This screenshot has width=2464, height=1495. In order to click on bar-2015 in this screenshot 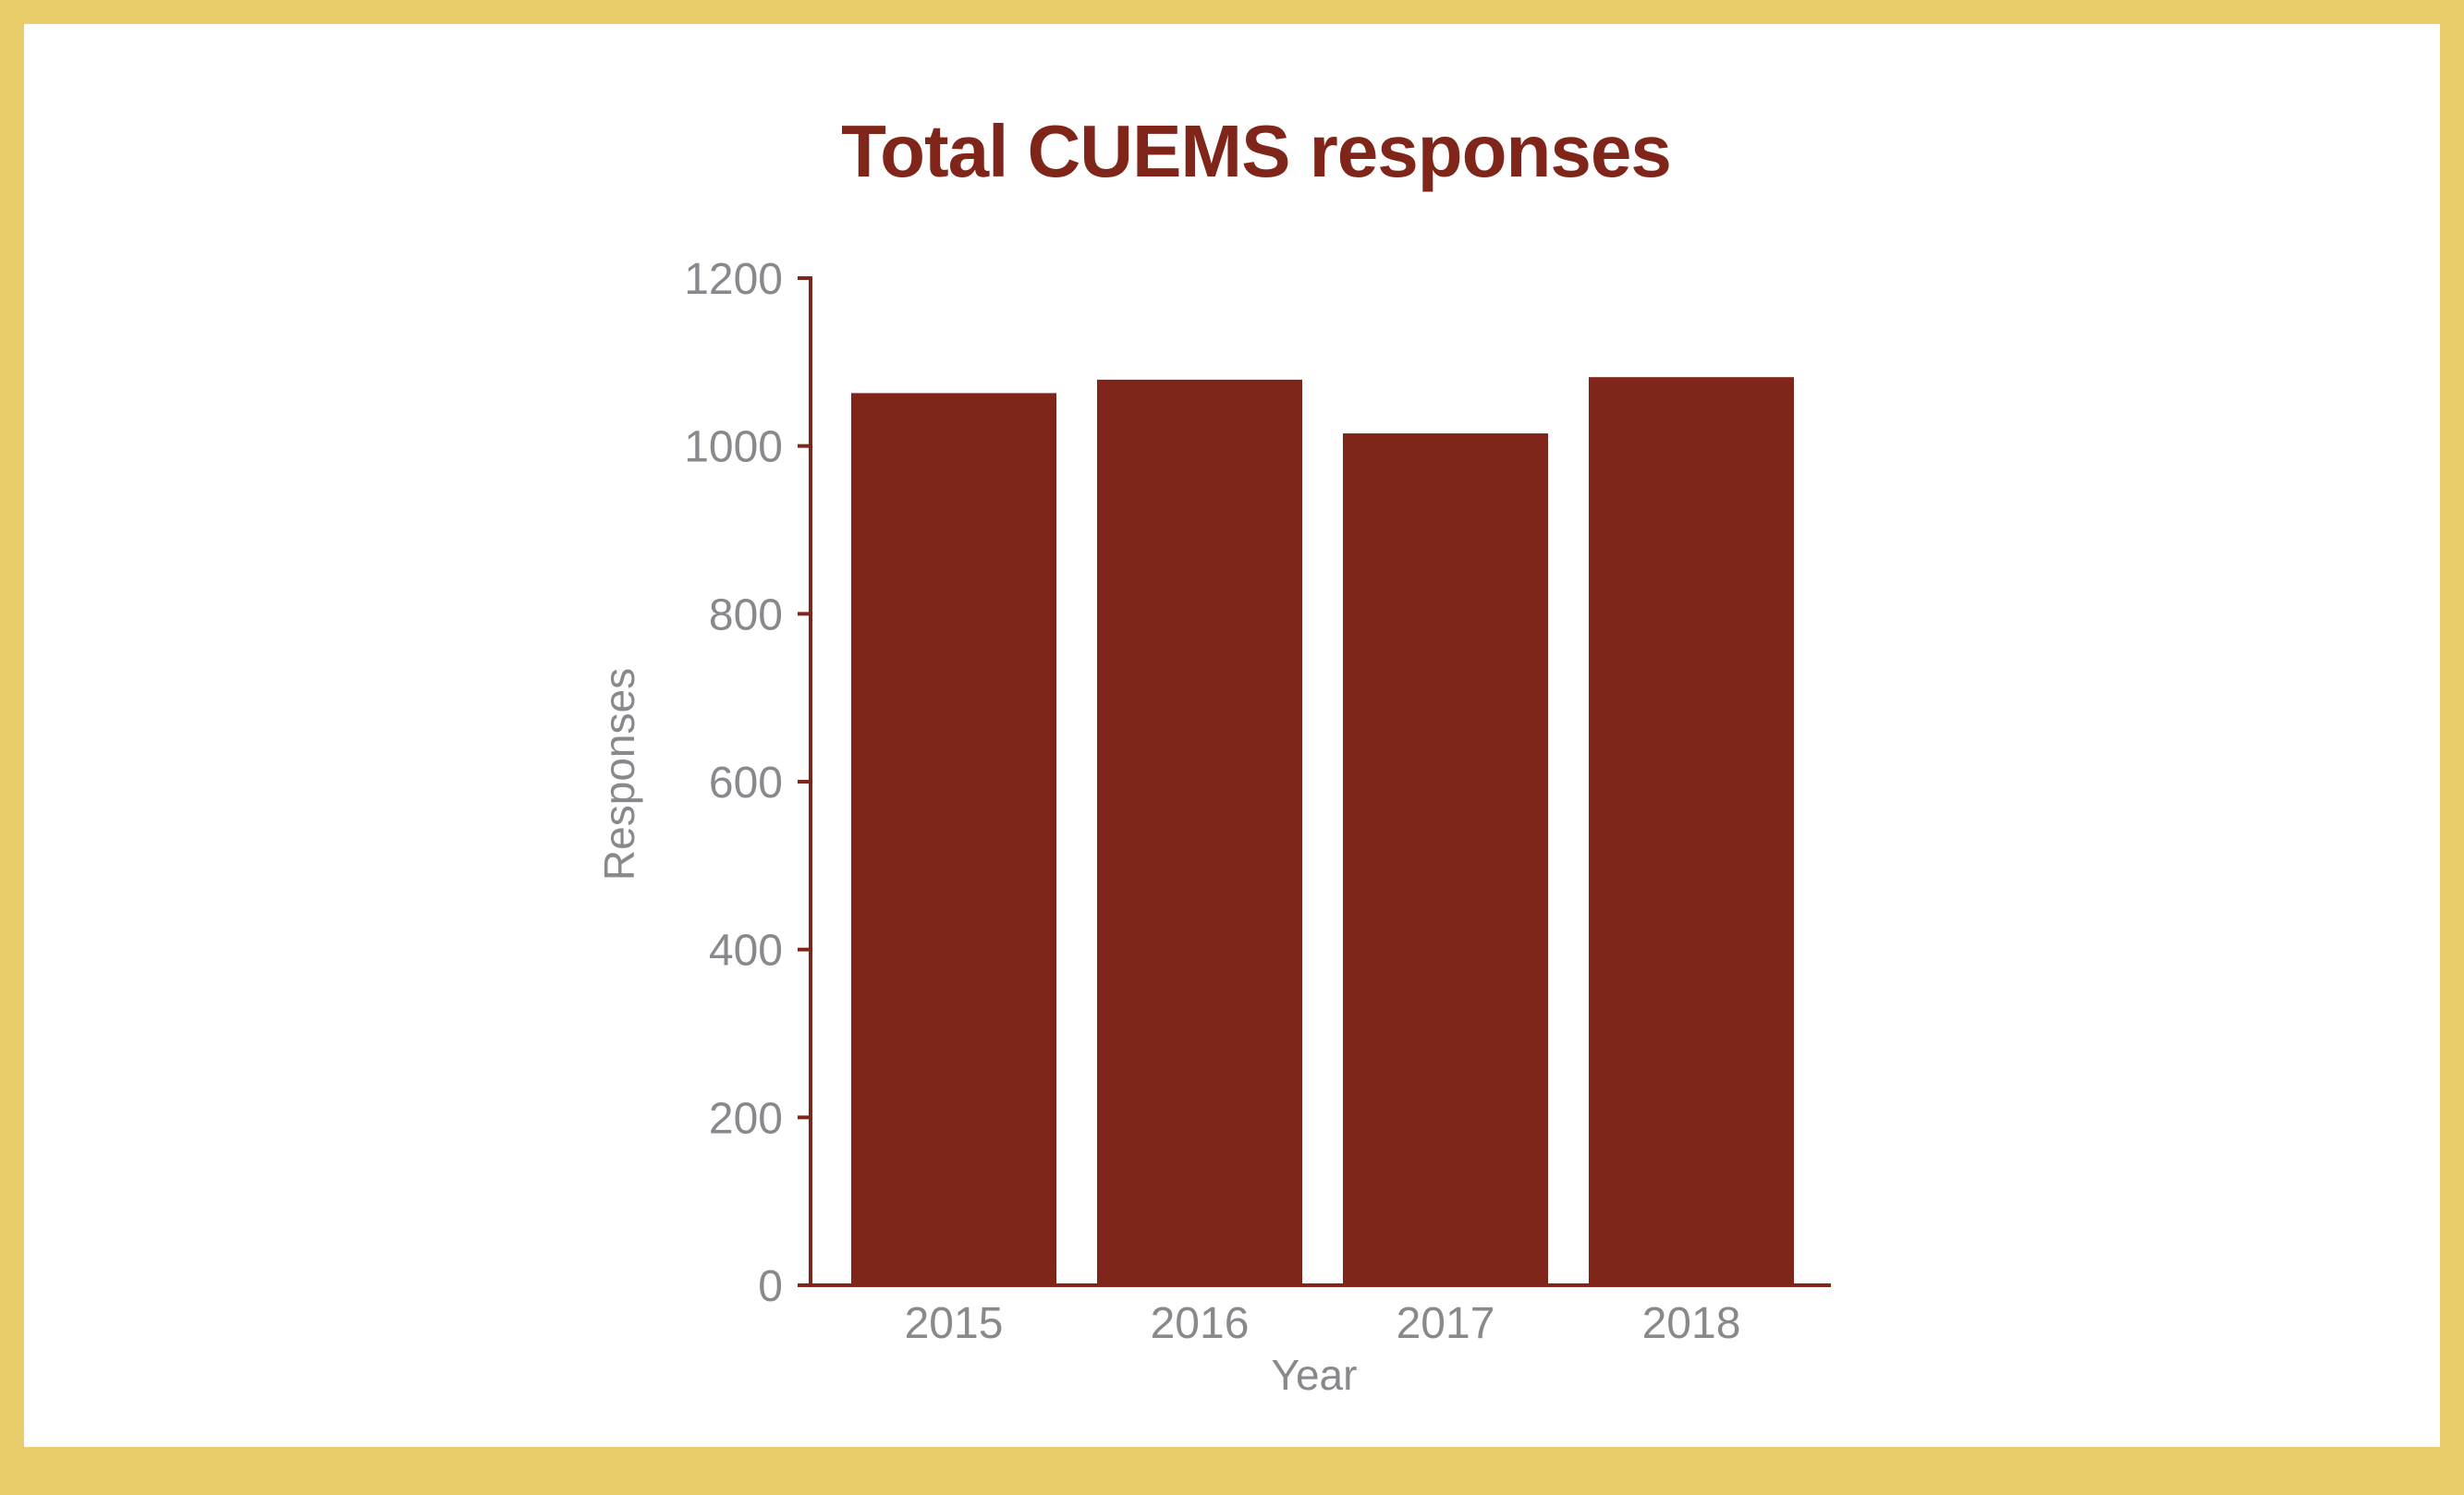, I will do `click(954, 839)`.